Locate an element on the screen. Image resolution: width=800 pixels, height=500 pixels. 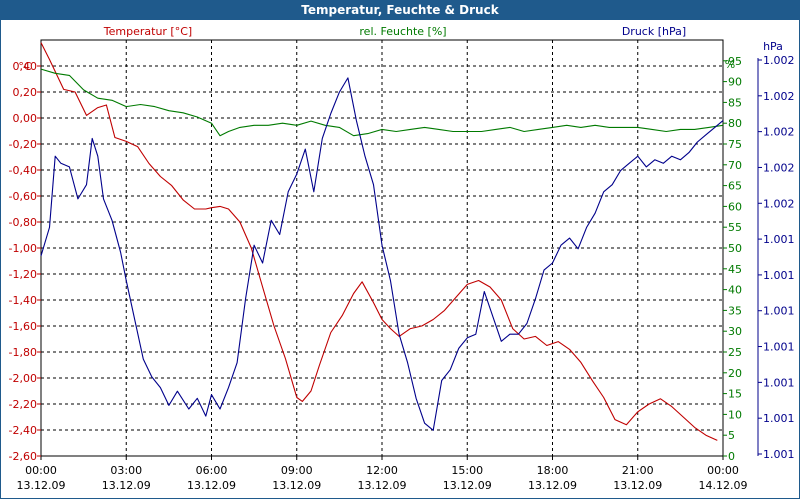
pressure-axis-title: Druck [hPa] is located at coordinates (654, 31).